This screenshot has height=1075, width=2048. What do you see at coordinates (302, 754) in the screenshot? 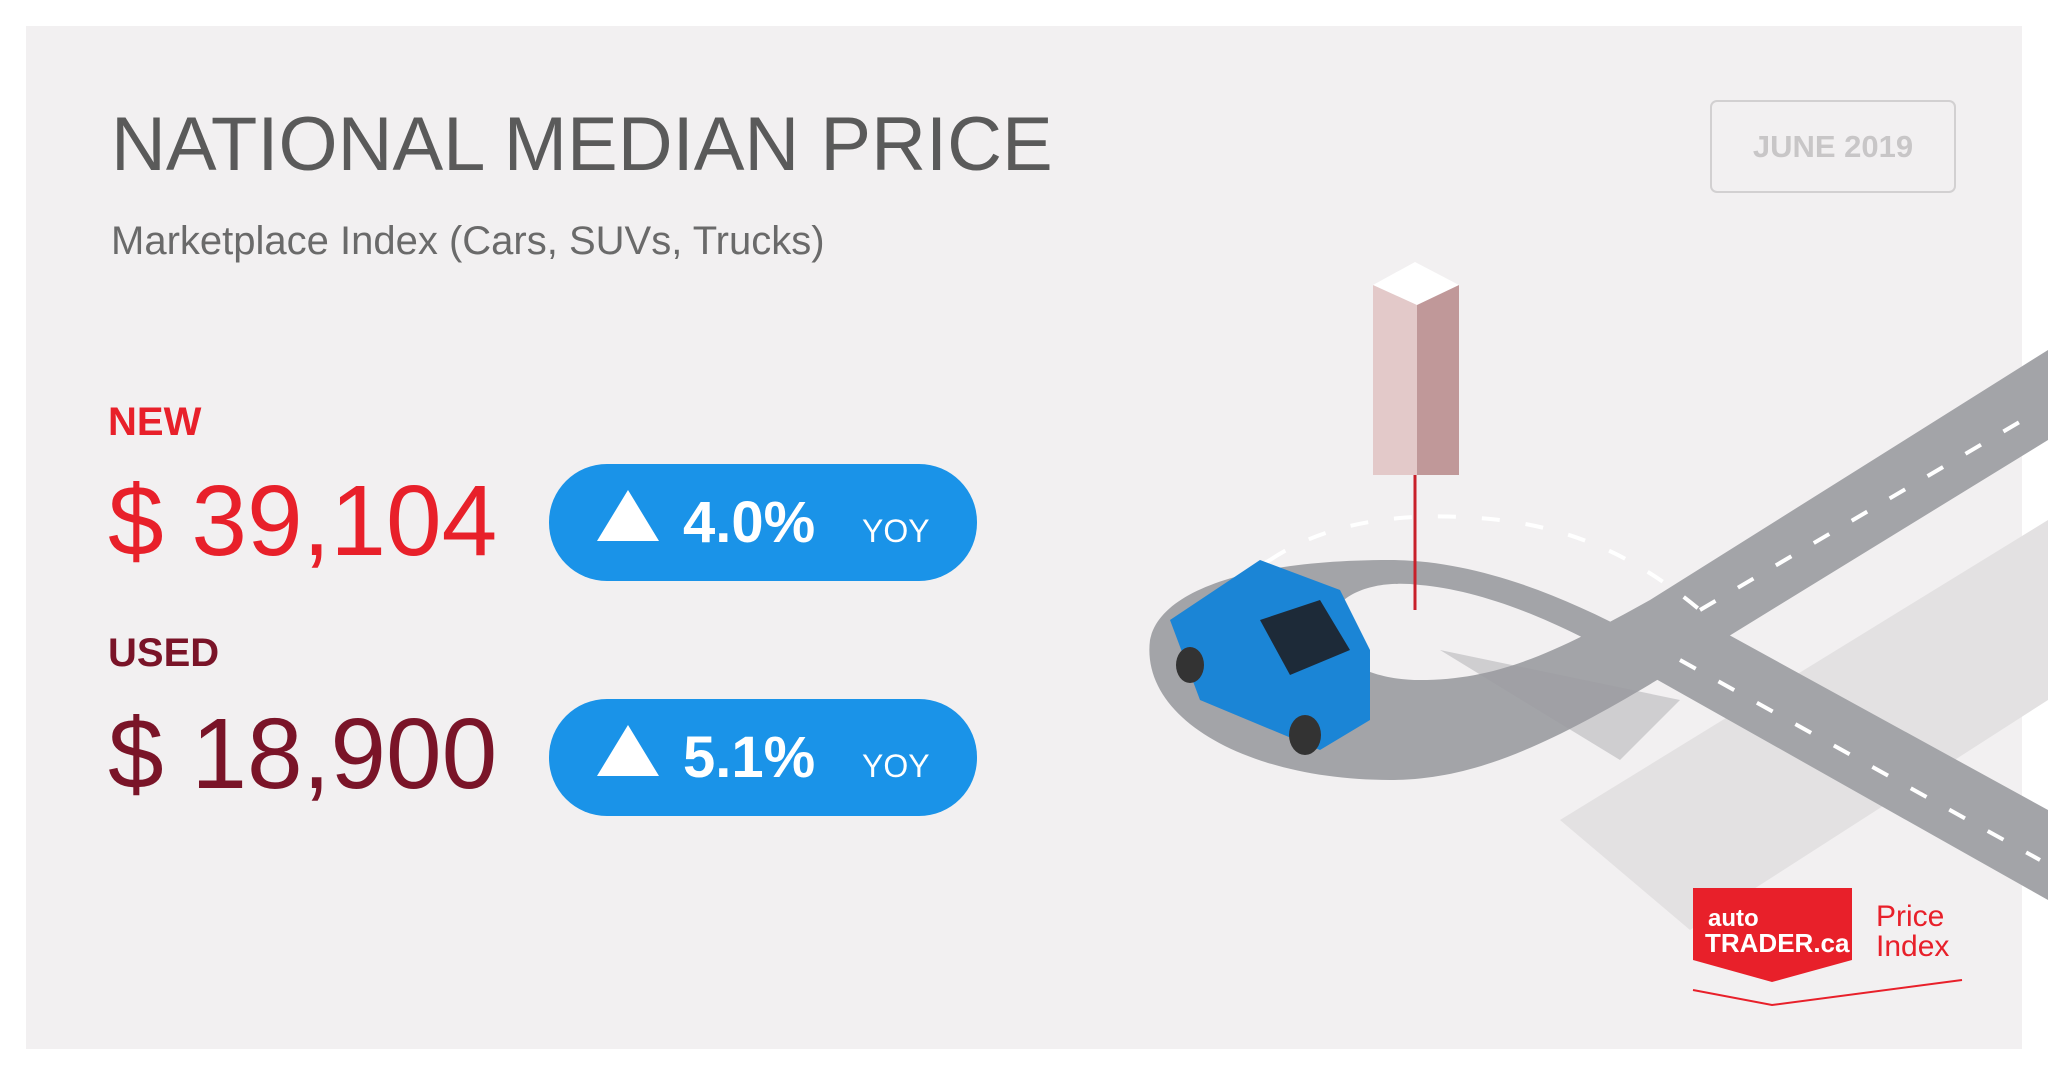
I see `price: $ 18,900` at bounding box center [302, 754].